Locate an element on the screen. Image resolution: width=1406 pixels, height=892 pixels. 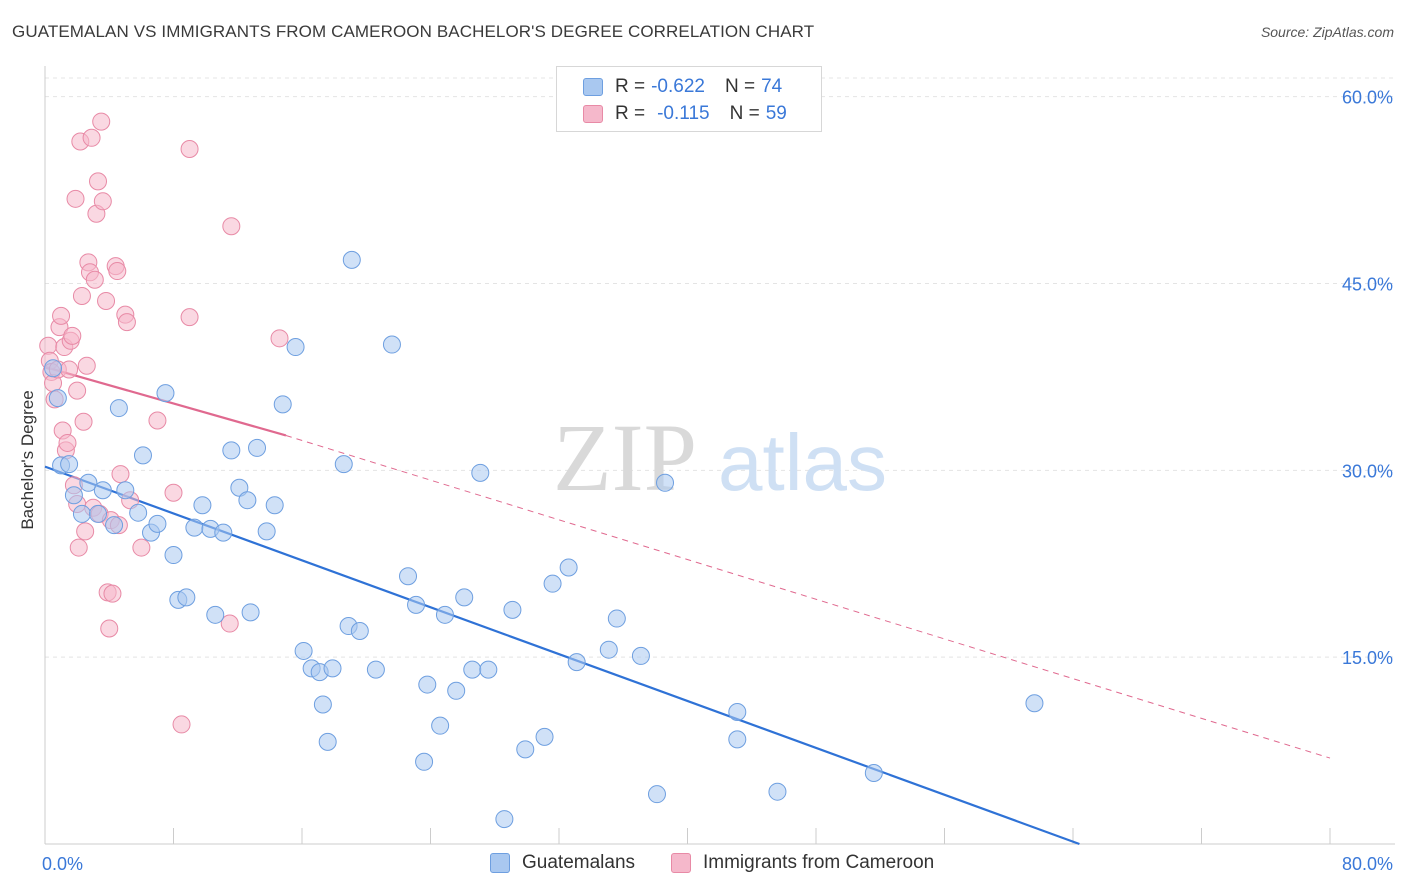
legend-row-guatemalans: R = -0.622 N = 74 is located at coordinates (682, 87).